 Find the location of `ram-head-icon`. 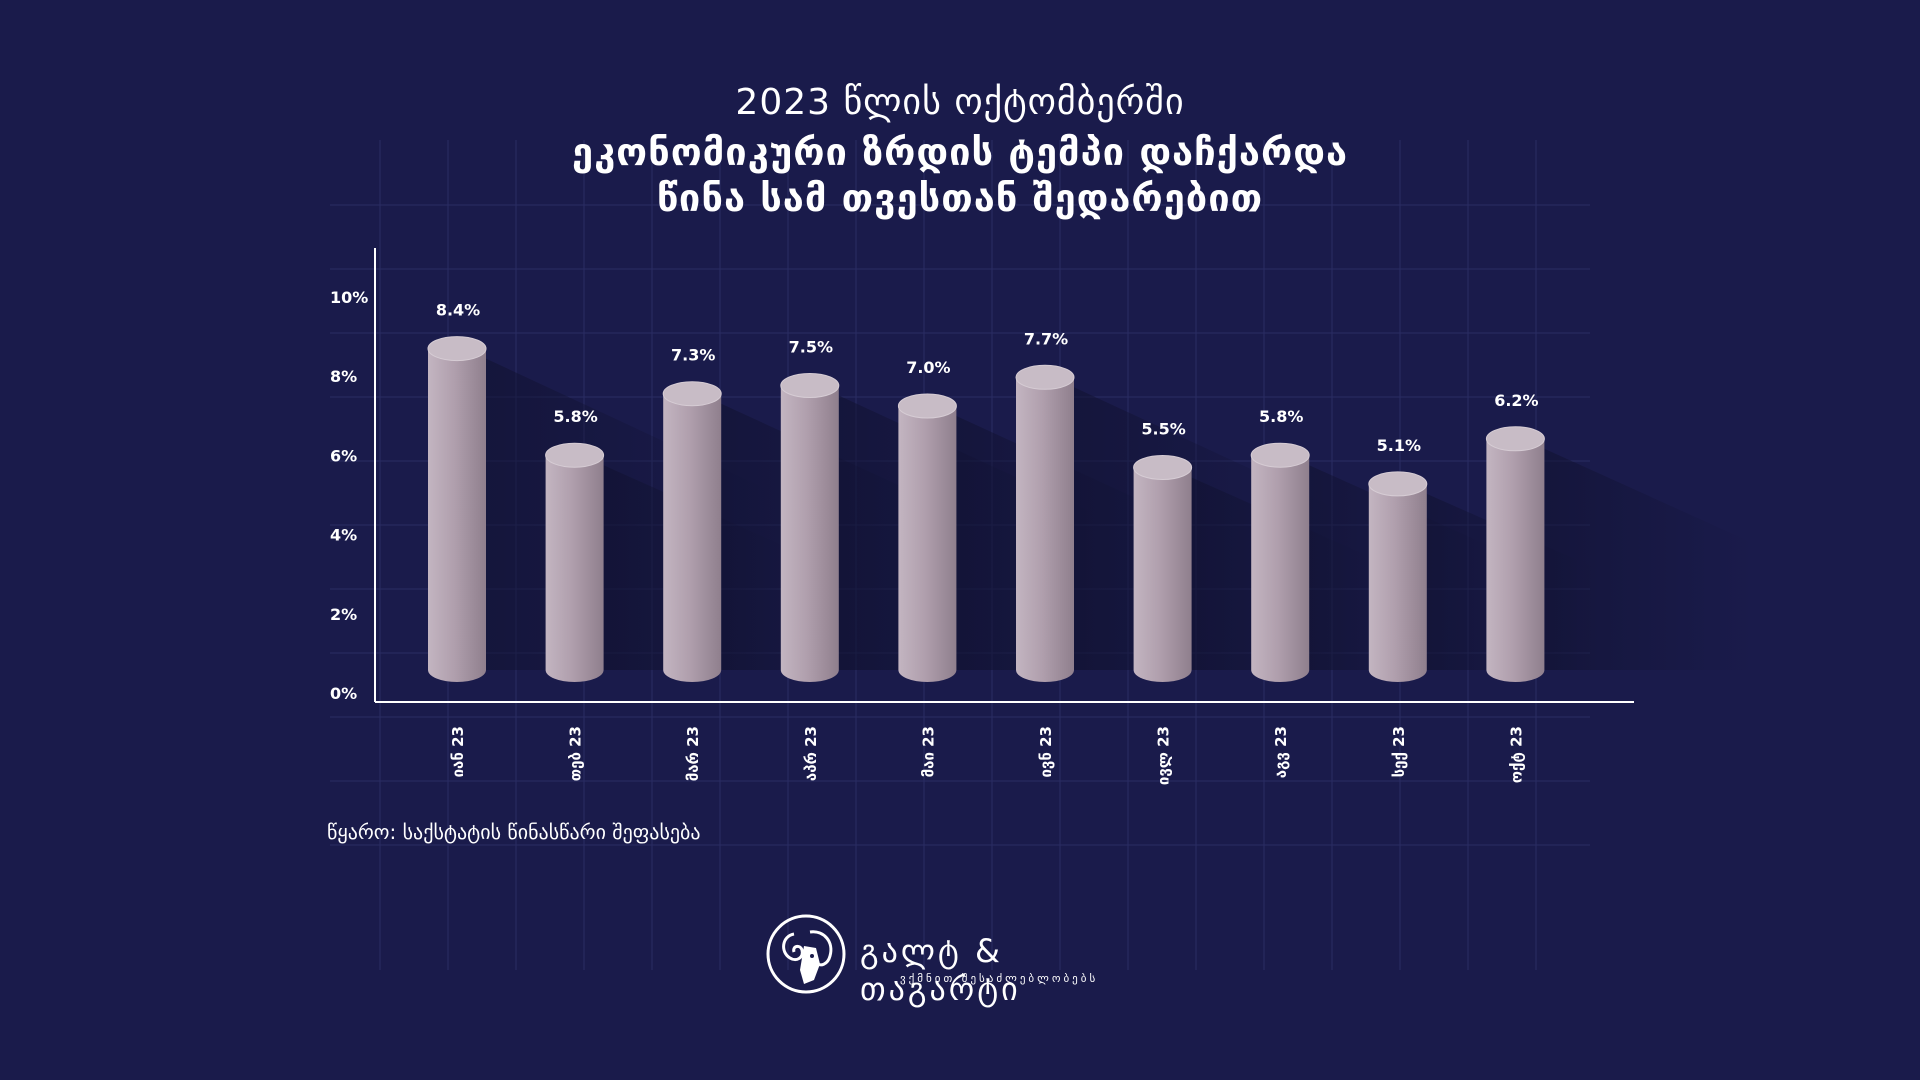

ram-head-icon is located at coordinates (806, 954).